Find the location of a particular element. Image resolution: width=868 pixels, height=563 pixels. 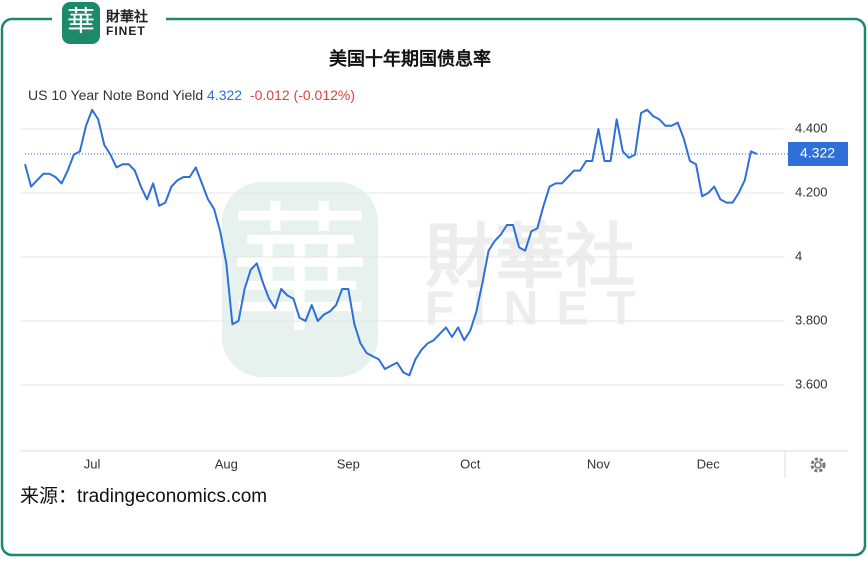

watermark-char: 華 is located at coordinates (300, 271).